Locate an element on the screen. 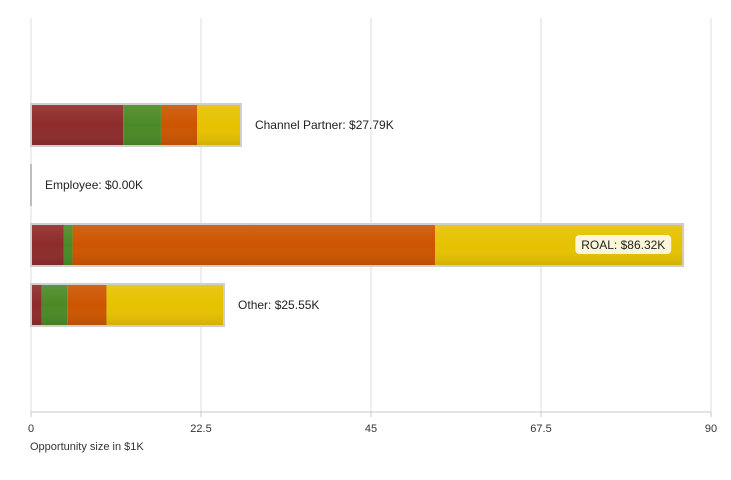  x-tick-label: 90 is located at coordinates (711, 429).